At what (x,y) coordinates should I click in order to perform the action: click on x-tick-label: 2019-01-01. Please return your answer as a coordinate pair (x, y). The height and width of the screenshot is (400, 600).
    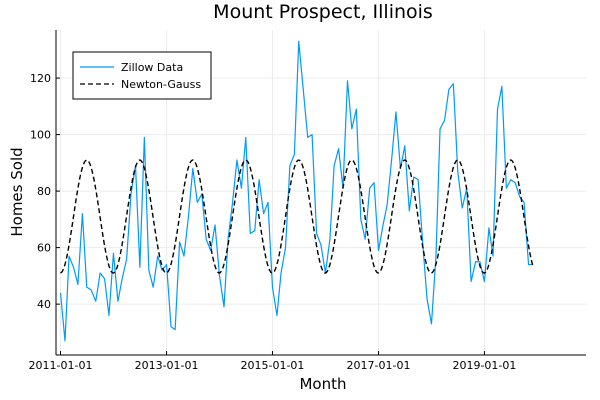
    Looking at the image, I should click on (484, 365).